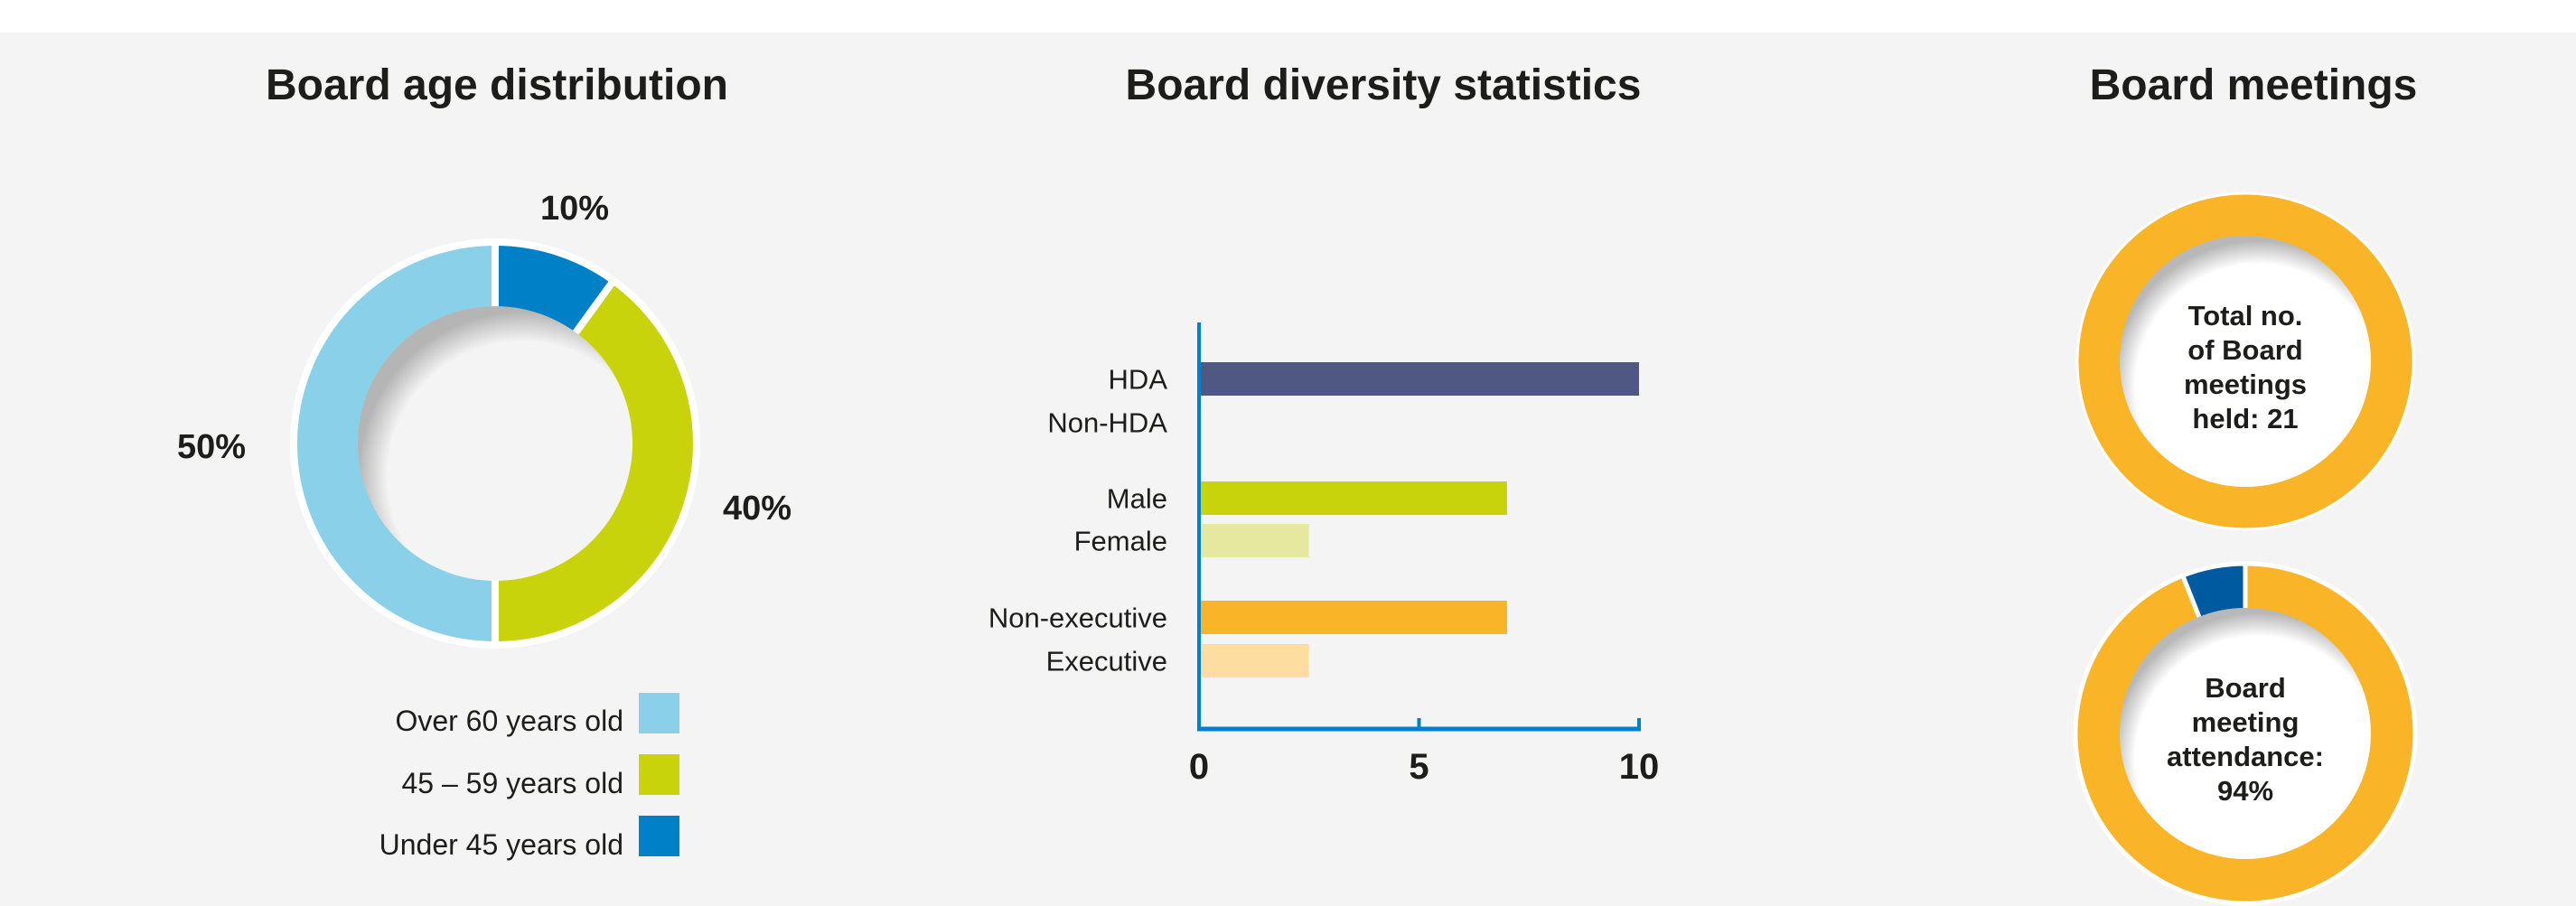 The image size is (2576, 906). What do you see at coordinates (2245, 418) in the screenshot?
I see `donut-center-text: held: 21` at bounding box center [2245, 418].